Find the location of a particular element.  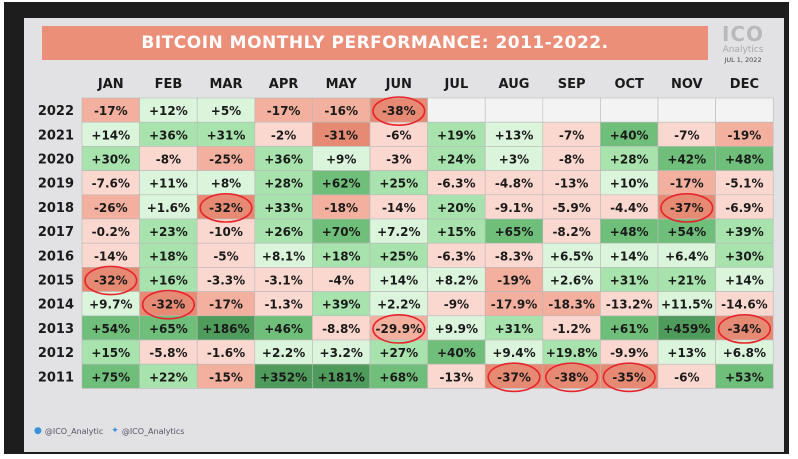

row-label-2021: 2021 is located at coordinates (56, 135).